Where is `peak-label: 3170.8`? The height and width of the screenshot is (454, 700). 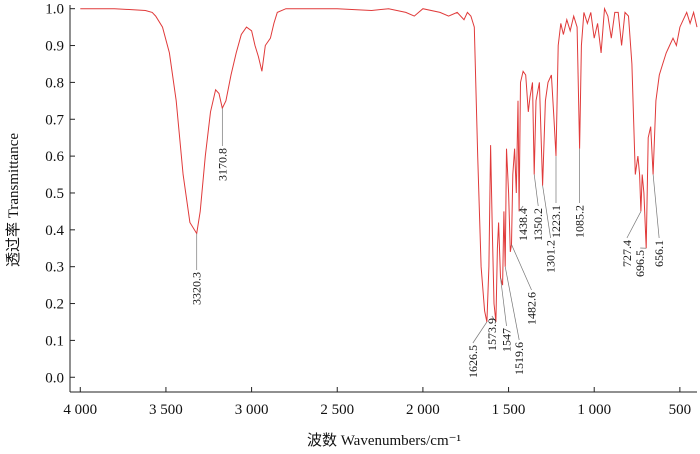
peak-label: 3170.8 is located at coordinates (222, 164).